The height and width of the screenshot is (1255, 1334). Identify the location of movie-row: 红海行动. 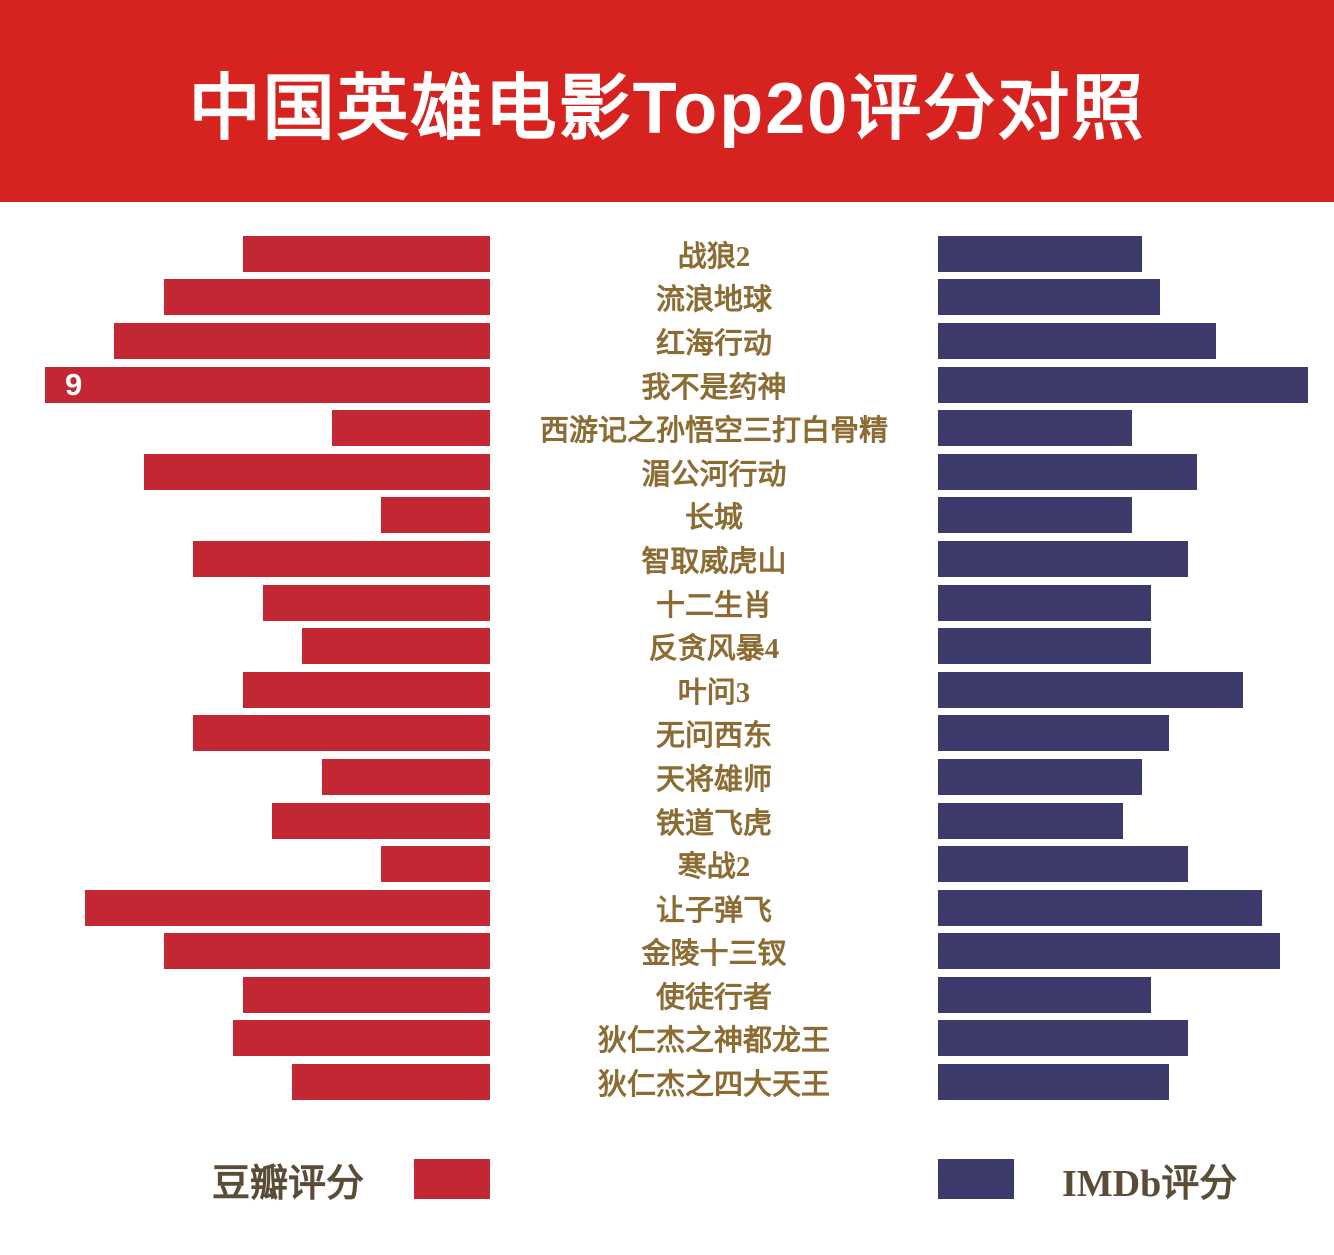
(667, 341).